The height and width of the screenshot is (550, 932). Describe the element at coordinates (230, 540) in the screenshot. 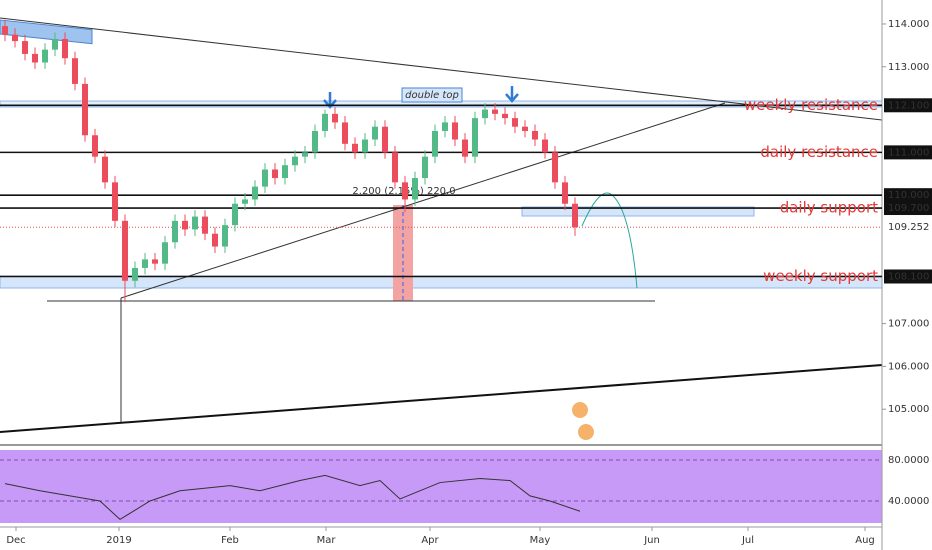

I see `x-tick-label: Feb` at that location.